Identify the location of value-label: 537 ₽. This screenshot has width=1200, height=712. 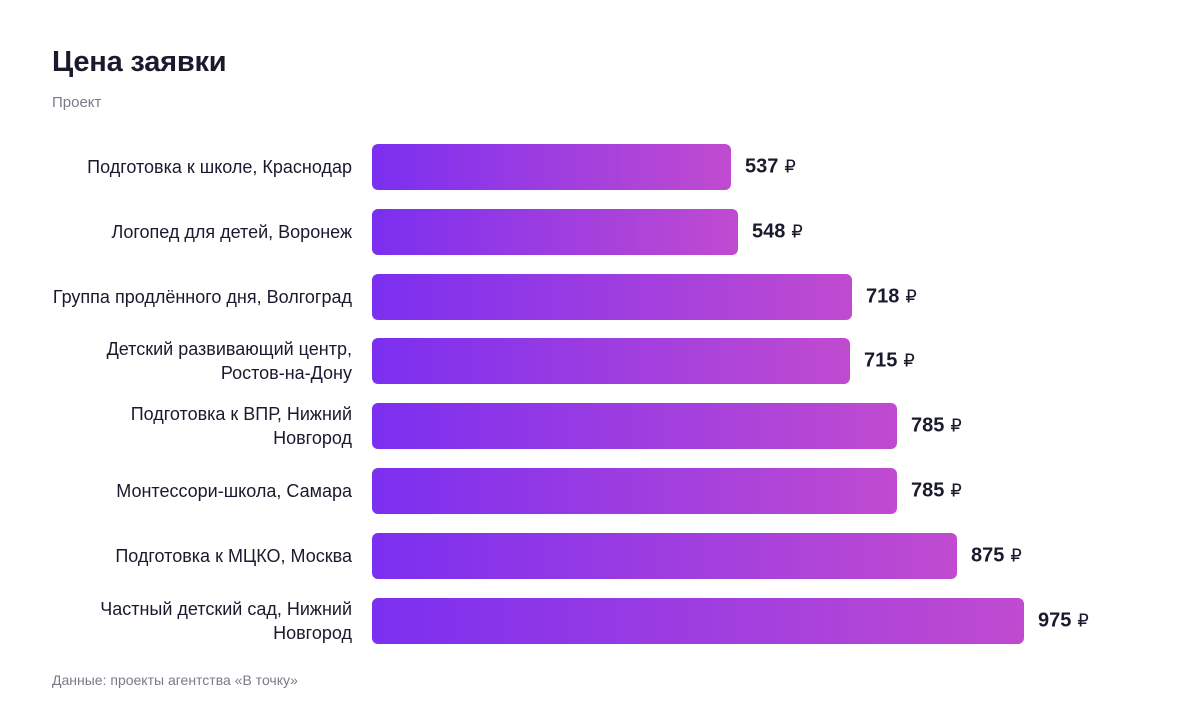
(770, 167).